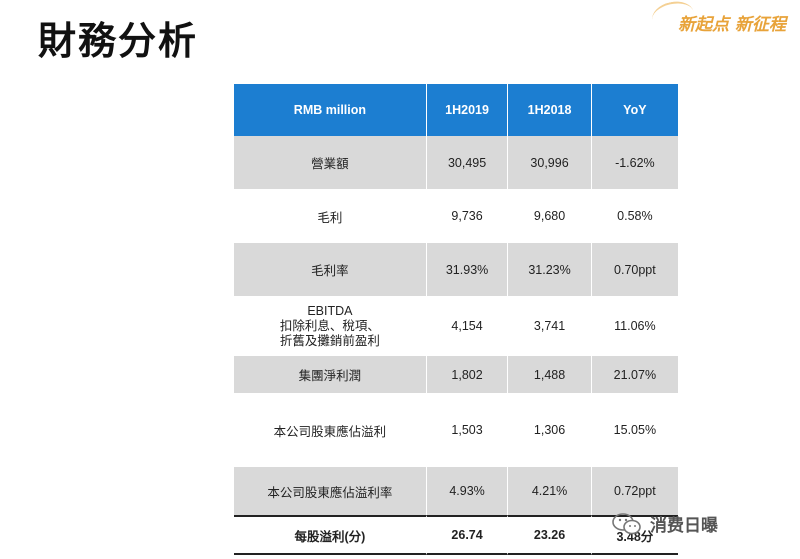 The image size is (800, 559). I want to click on table-row-total: 每股溢利(分) 26.74 23.26 3.48分, so click(456, 535).